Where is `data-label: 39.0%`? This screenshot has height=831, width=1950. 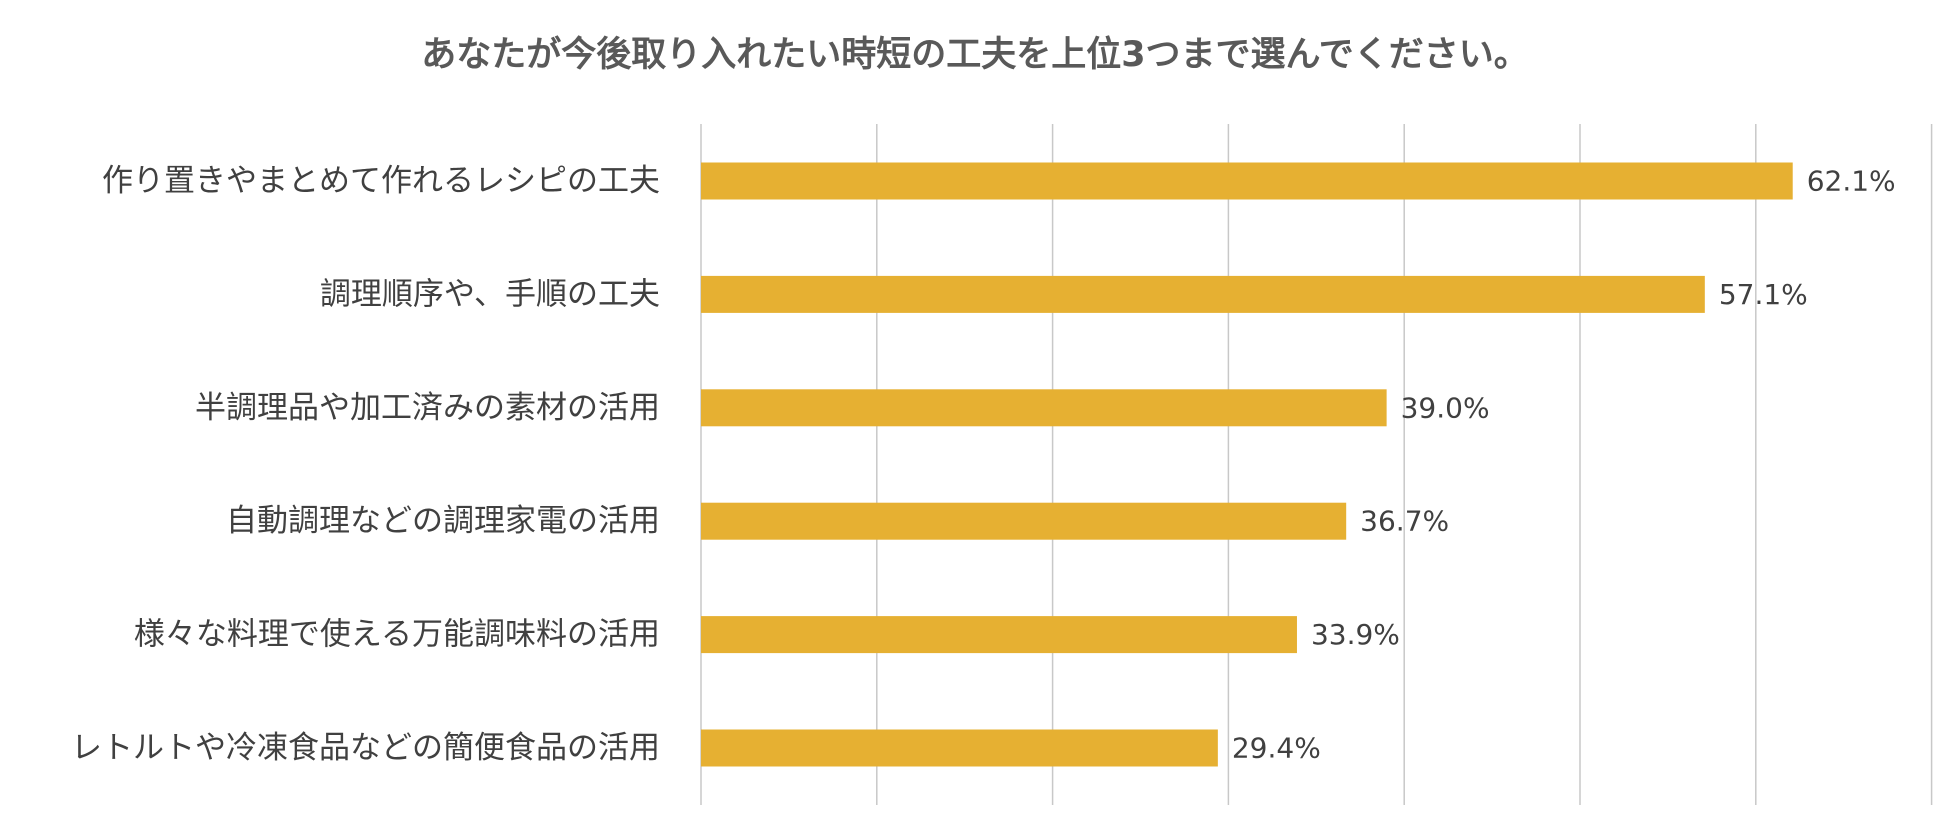 data-label: 39.0% is located at coordinates (1445, 407).